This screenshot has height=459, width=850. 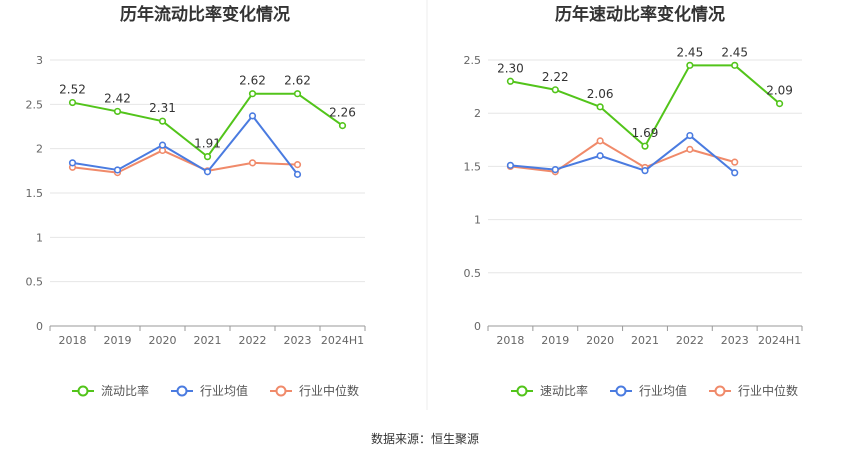 What do you see at coordinates (779, 91) in the screenshot?
I see `data-label: 2.09` at bounding box center [779, 91].